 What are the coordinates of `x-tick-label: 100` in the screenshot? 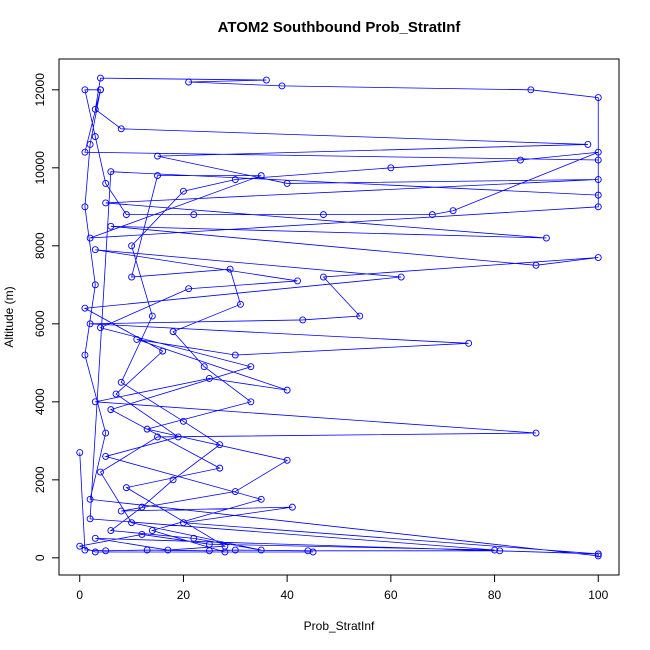 It's located at (598, 595).